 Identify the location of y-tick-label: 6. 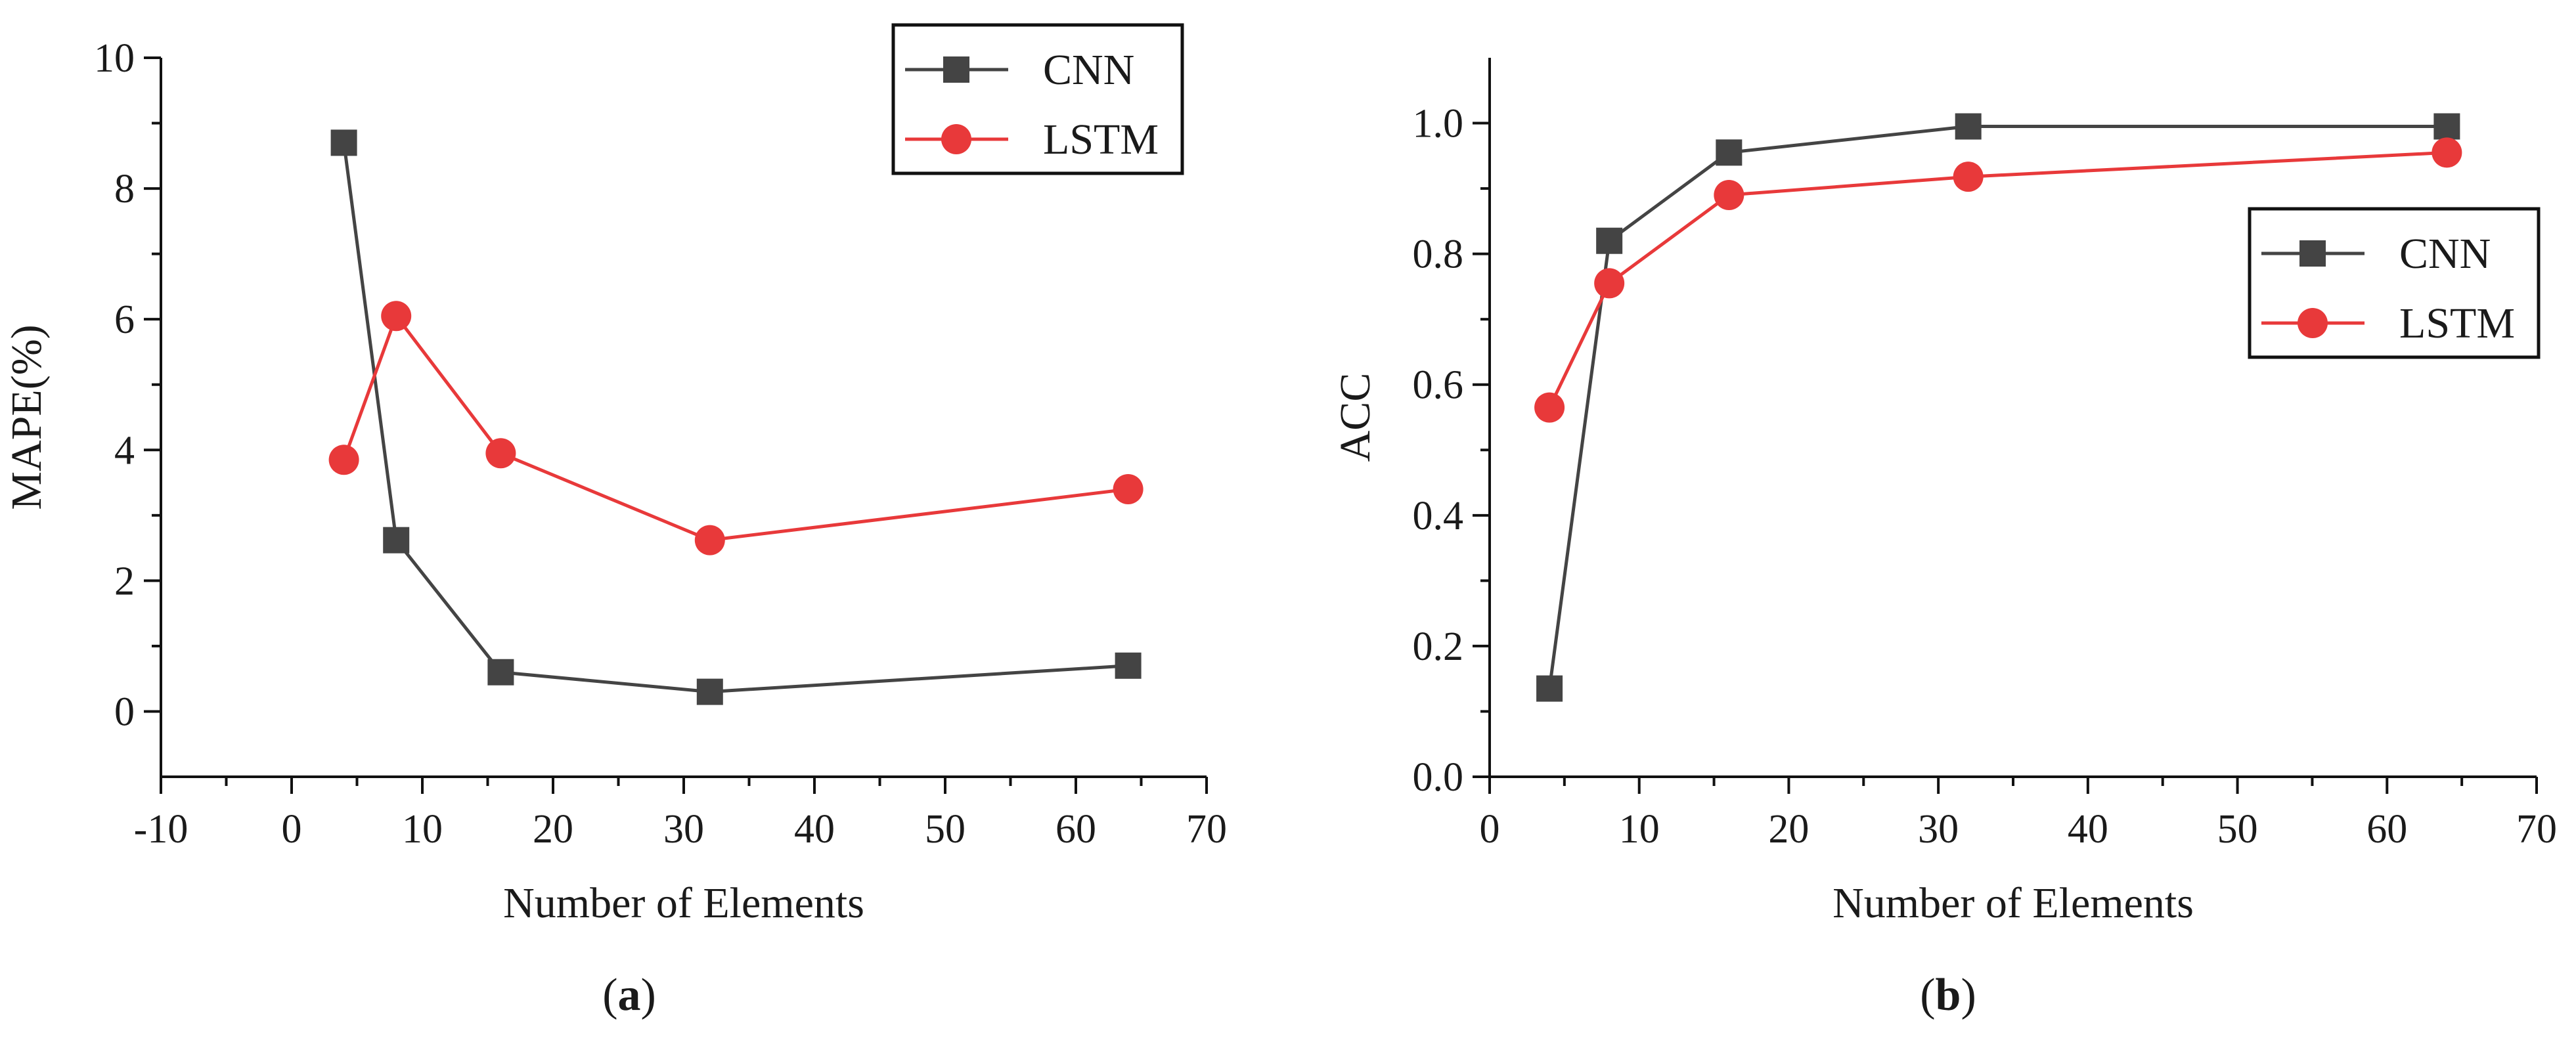
(124, 319).